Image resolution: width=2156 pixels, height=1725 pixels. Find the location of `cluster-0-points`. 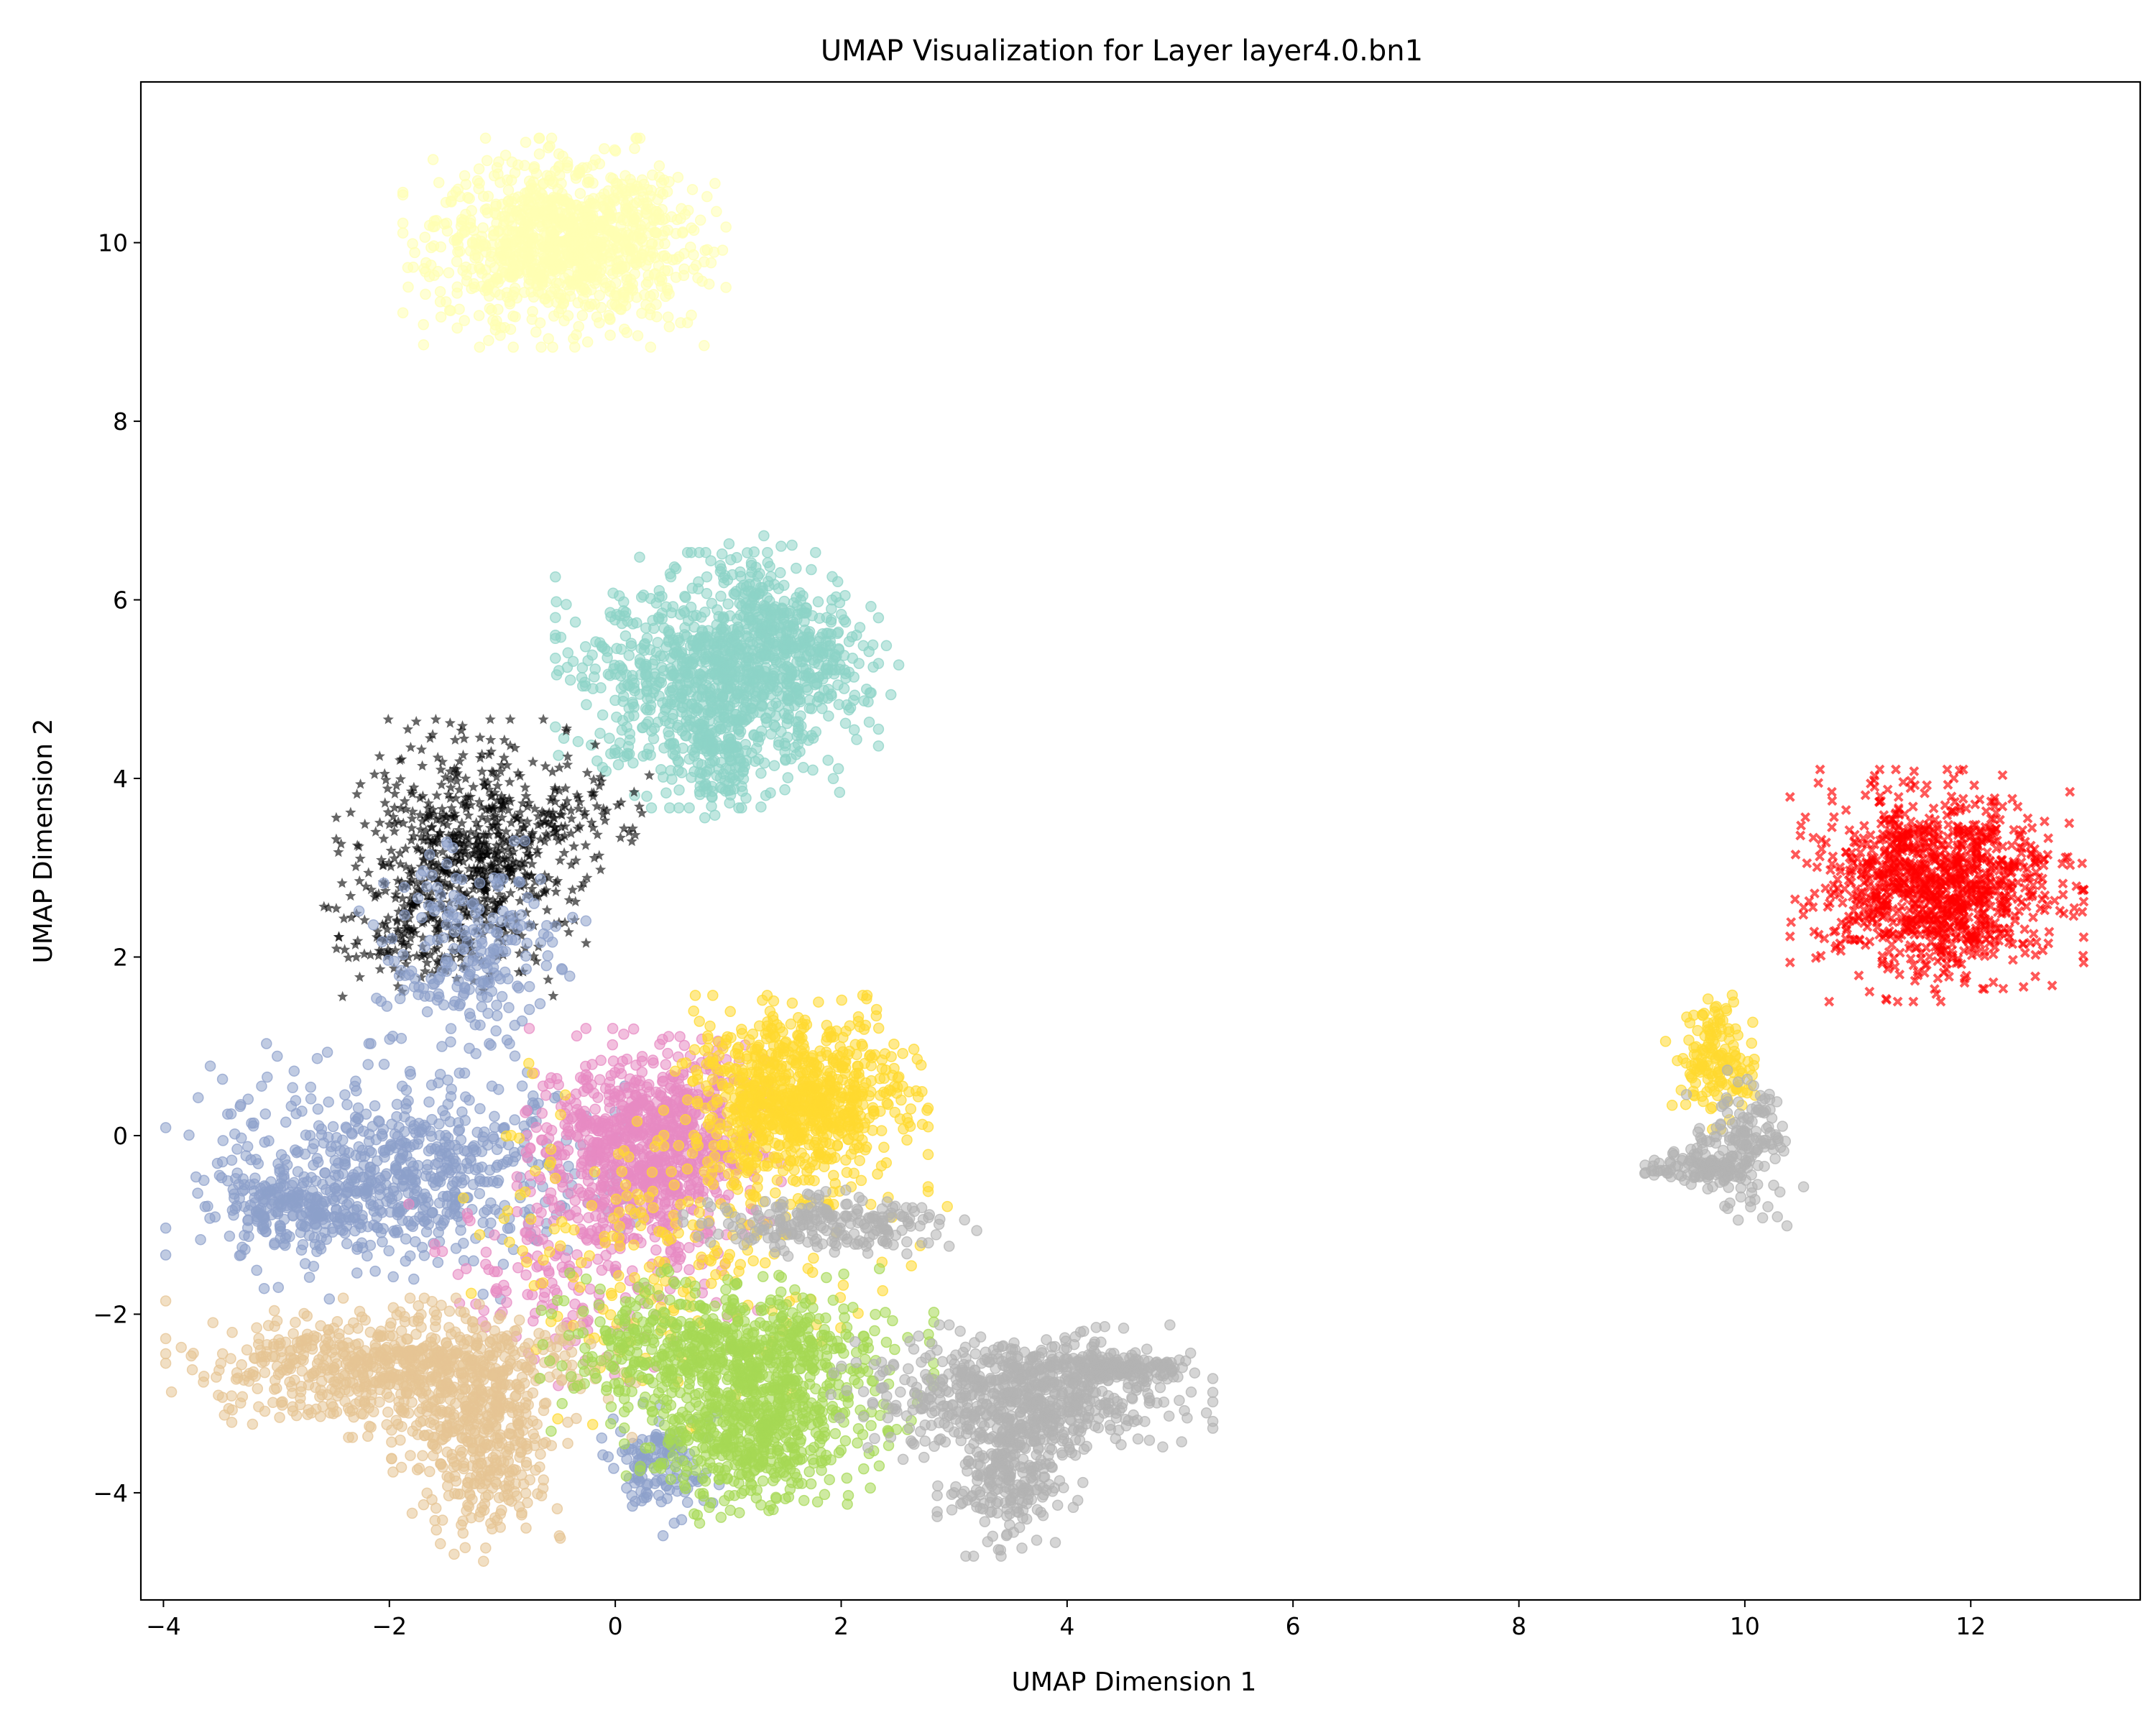

cluster-0-points is located at coordinates (565, 242).